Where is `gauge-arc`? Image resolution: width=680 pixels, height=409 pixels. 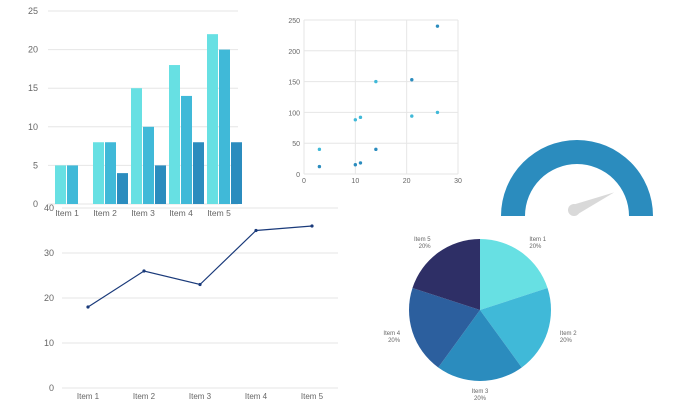 gauge-arc is located at coordinates (577, 178).